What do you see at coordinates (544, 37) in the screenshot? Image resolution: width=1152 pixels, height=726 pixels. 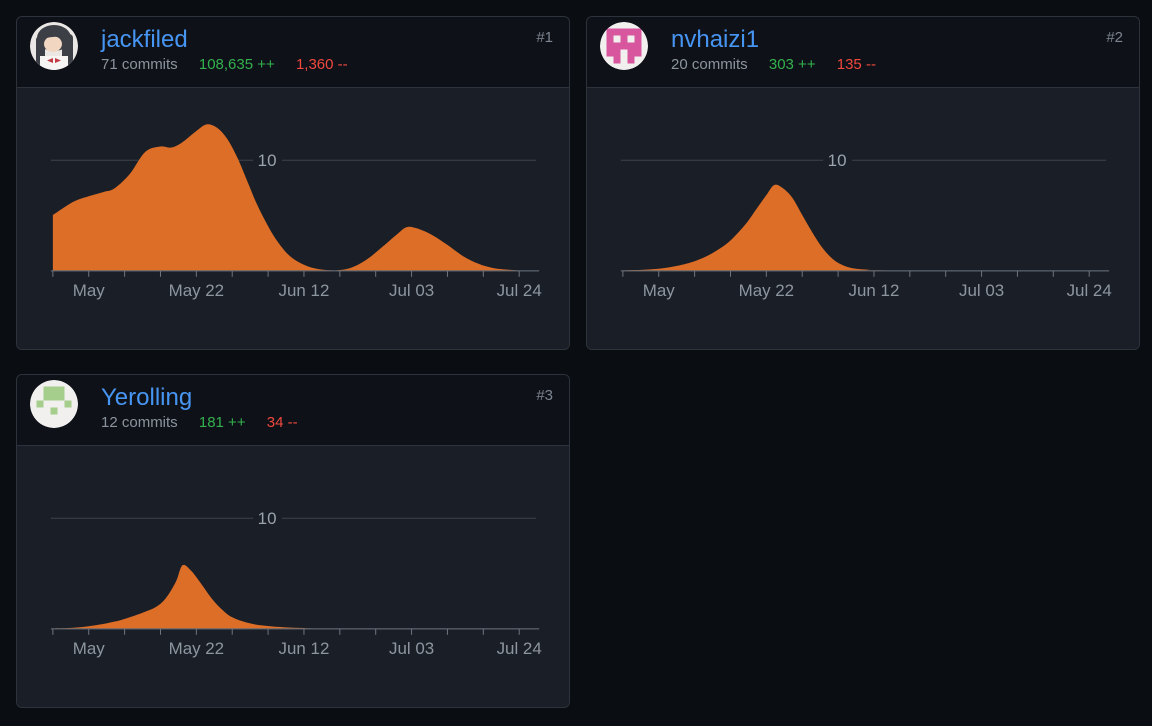 I see `rank-badge: #1` at bounding box center [544, 37].